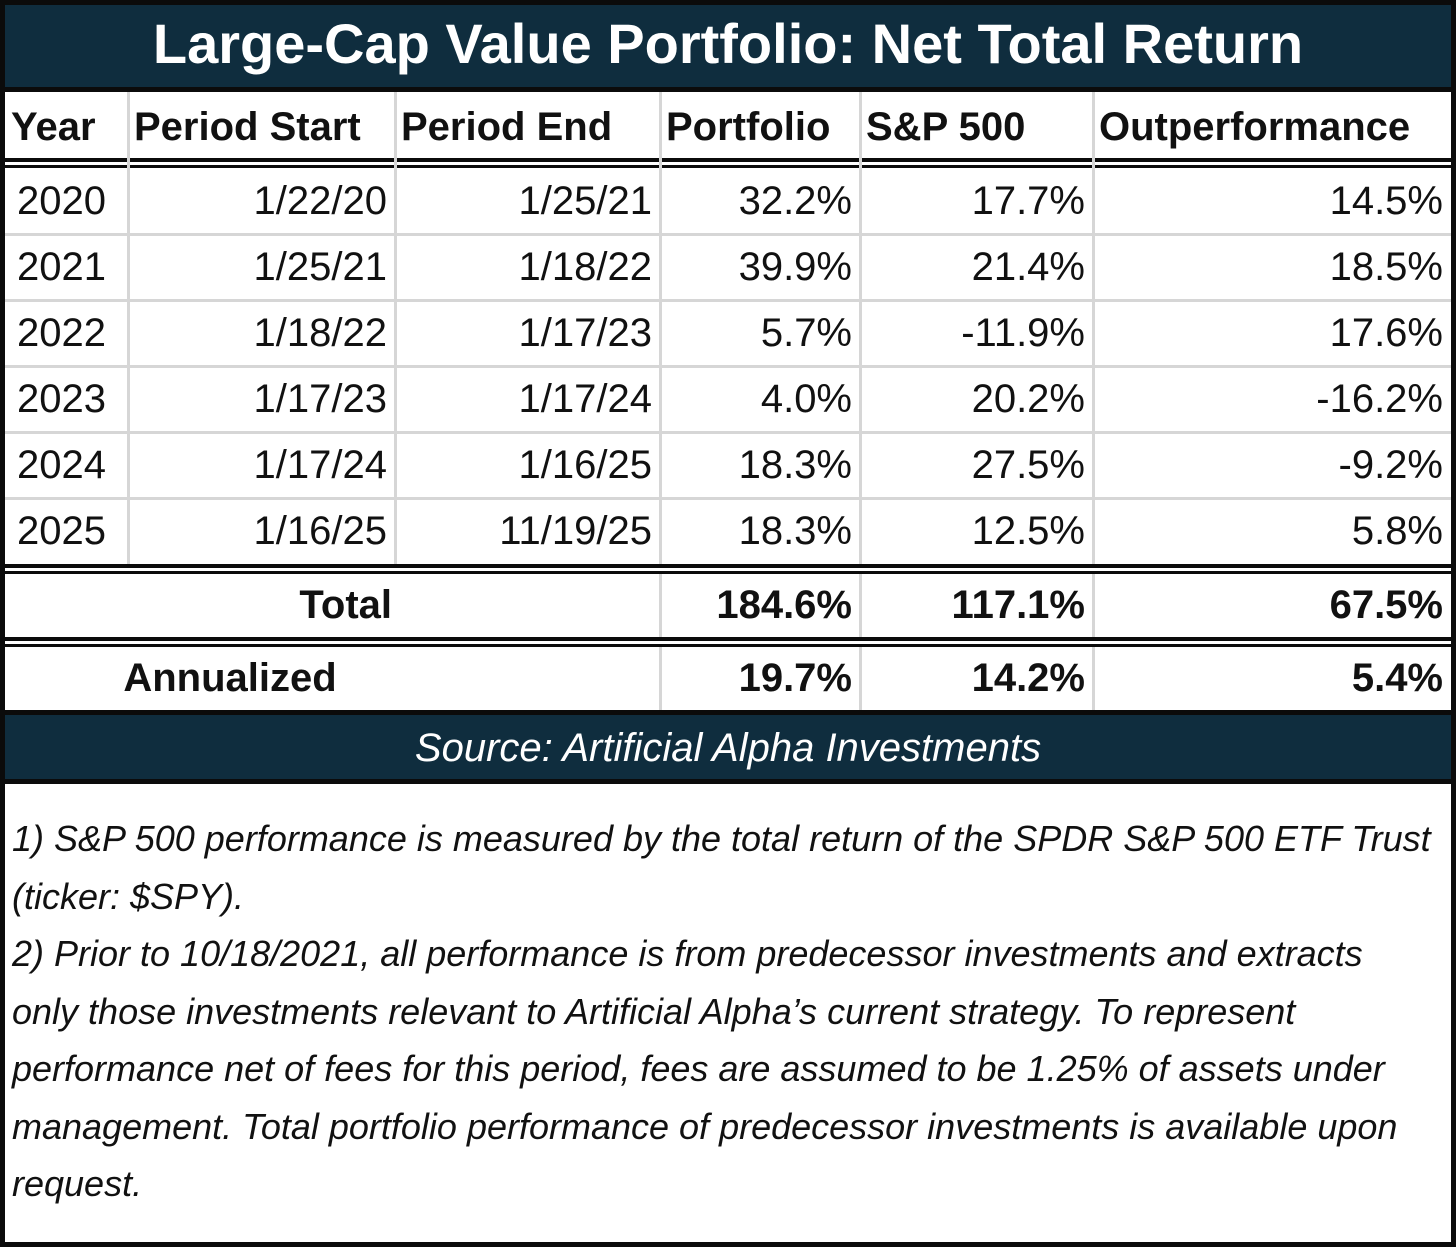 This screenshot has width=1456, height=1247. What do you see at coordinates (1391, 465) in the screenshot?
I see `cell-outperformance: -9.2%` at bounding box center [1391, 465].